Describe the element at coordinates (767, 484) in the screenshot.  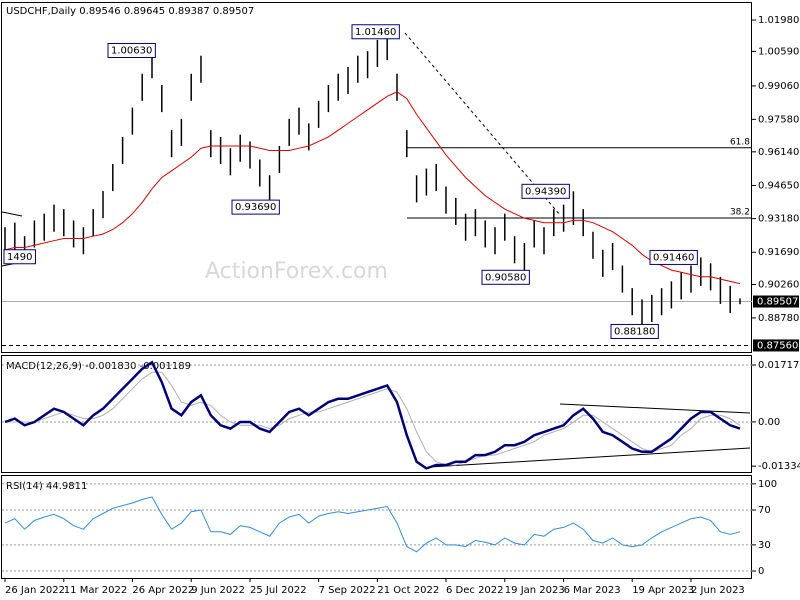
I see `y-tick-label: 100` at that location.